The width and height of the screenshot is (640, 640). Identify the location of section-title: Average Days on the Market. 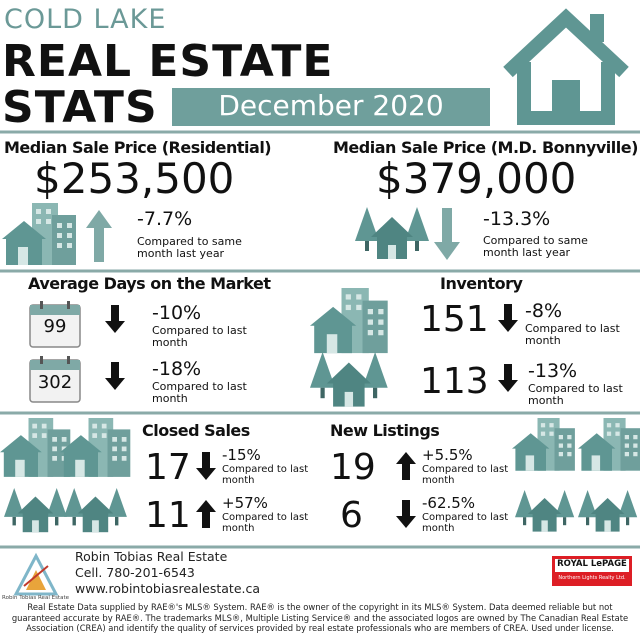
(149, 283).